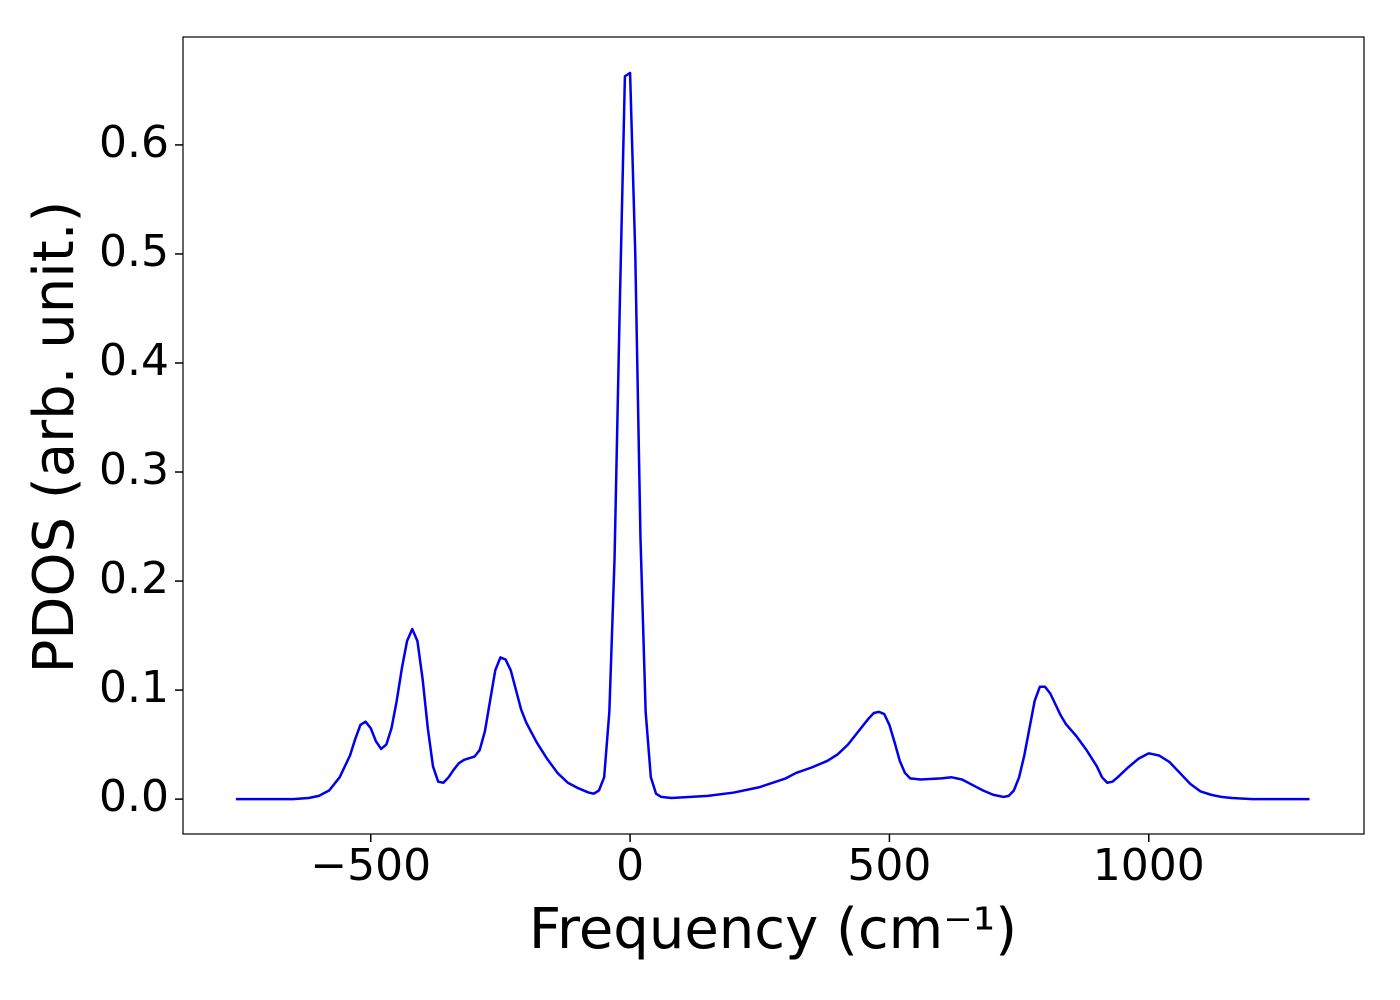  Describe the element at coordinates (134, 687) in the screenshot. I see `y-tick-label: 0.1` at that location.